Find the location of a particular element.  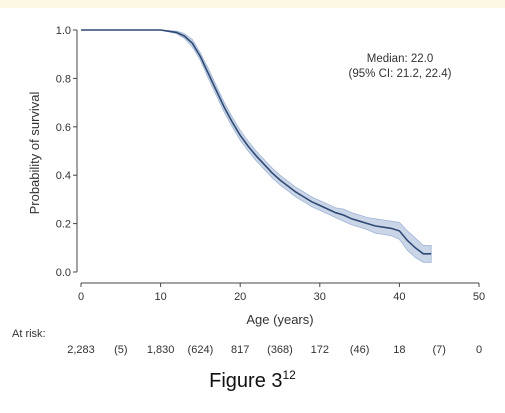

y-tick-label: 0.0 is located at coordinates (63, 273).